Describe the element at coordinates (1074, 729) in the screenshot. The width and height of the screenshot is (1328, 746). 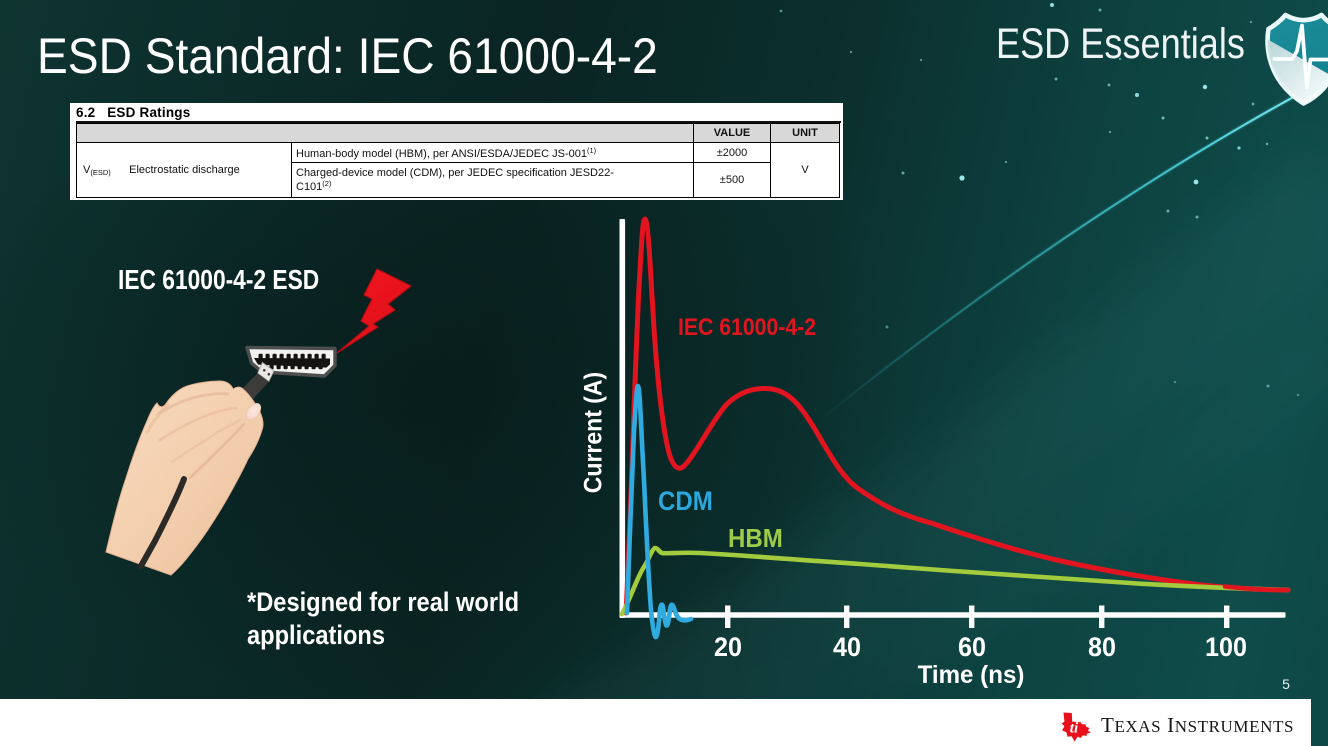
I see `svg-text: ti` at that location.